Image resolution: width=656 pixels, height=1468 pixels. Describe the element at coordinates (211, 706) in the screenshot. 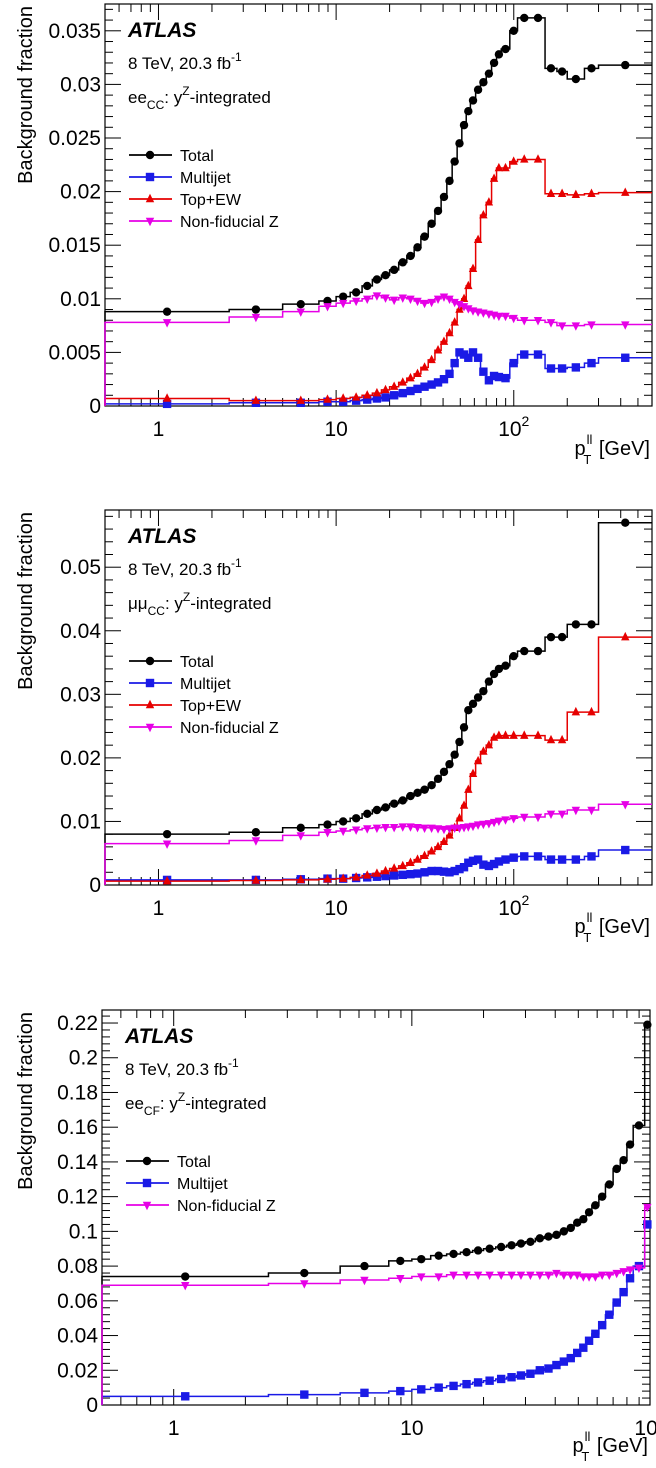

I see `legend-label: Top+EW` at that location.